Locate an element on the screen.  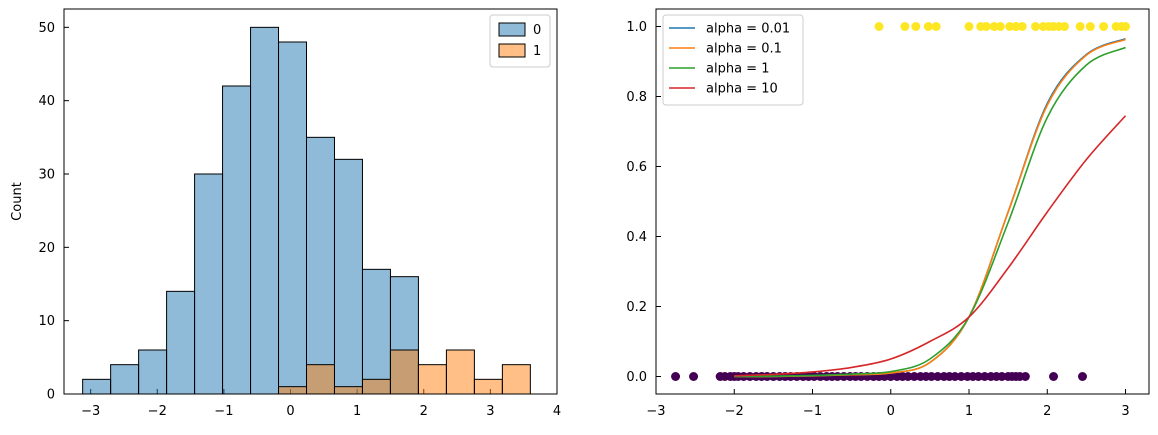
y-tick-label: 1.0 is located at coordinates (636, 27).